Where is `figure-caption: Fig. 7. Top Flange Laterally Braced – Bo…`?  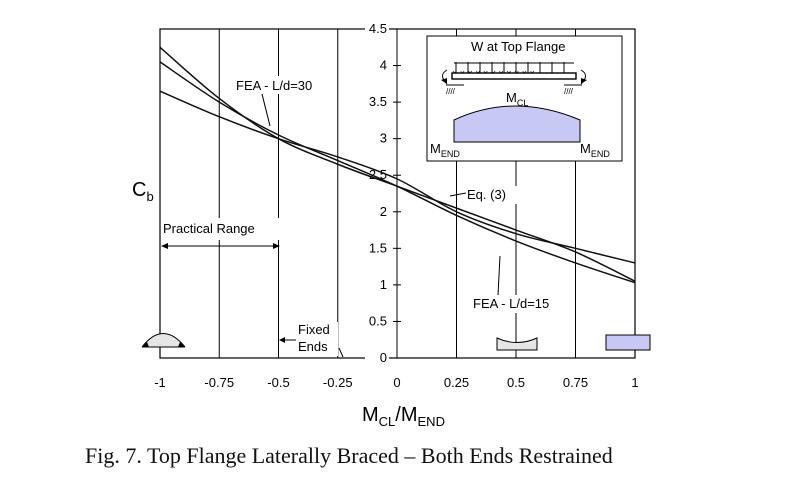 figure-caption: Fig. 7. Top Flange Laterally Braced – Bo… is located at coordinates (349, 455).